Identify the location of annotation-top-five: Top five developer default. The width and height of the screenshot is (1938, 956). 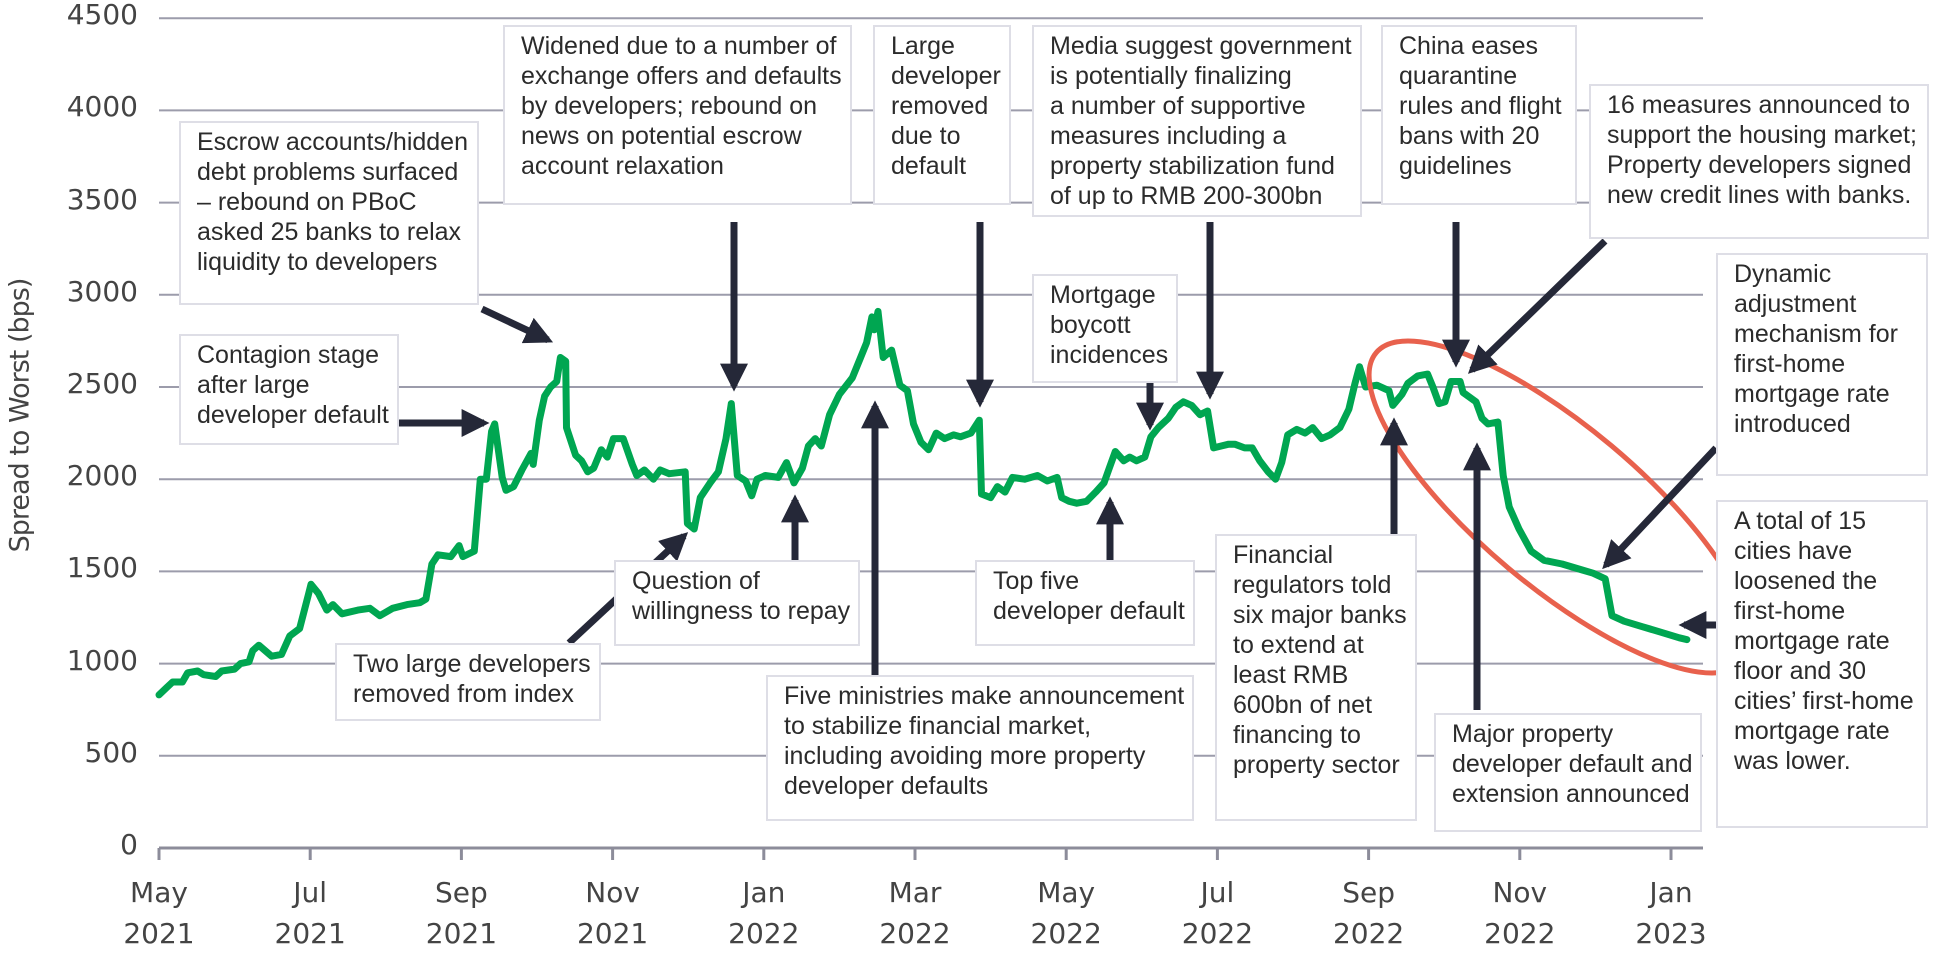
(1085, 603).